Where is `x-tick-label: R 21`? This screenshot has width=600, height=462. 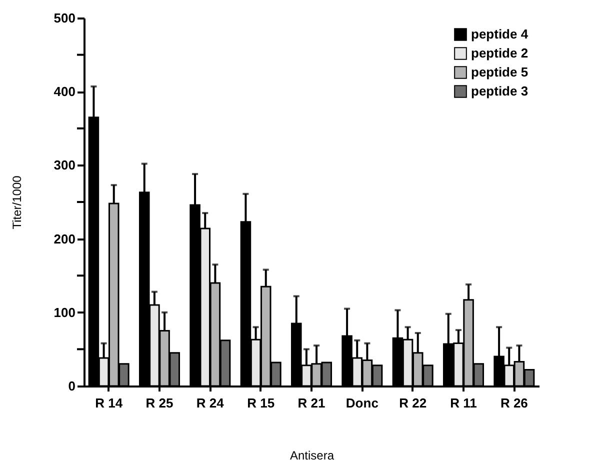 x-tick-label: R 21 is located at coordinates (312, 403).